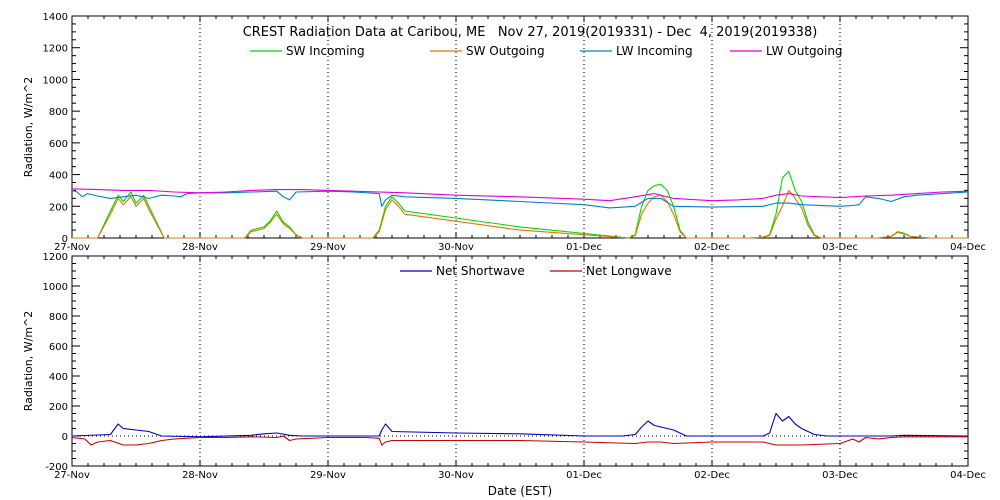 This screenshot has width=1000, height=500. I want to click on legend-label: LW Outgoing, so click(804, 51).